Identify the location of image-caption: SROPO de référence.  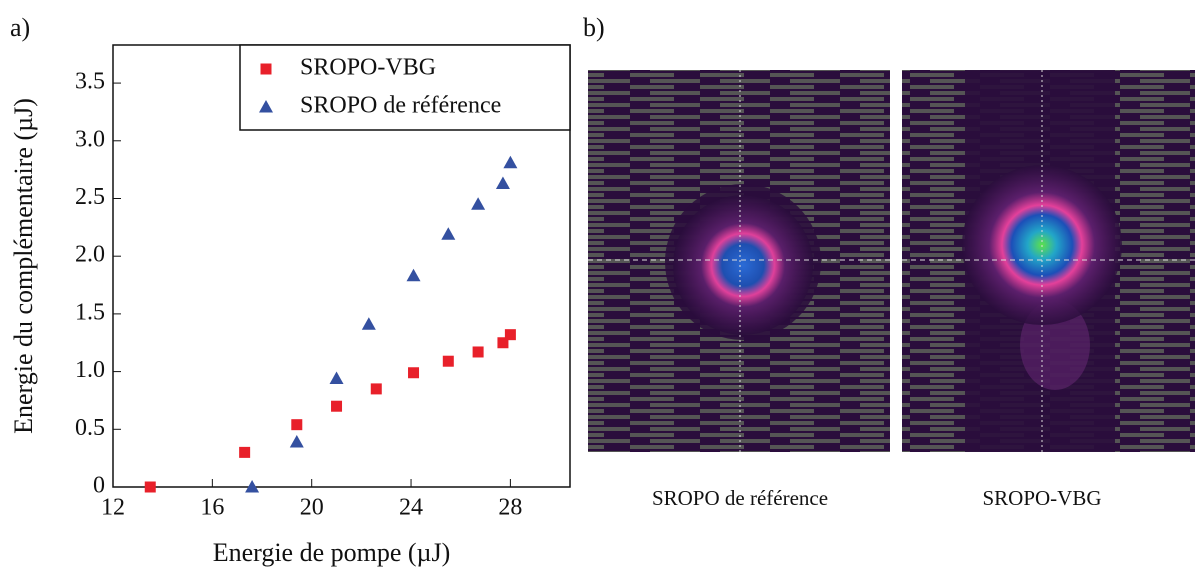
(740, 498).